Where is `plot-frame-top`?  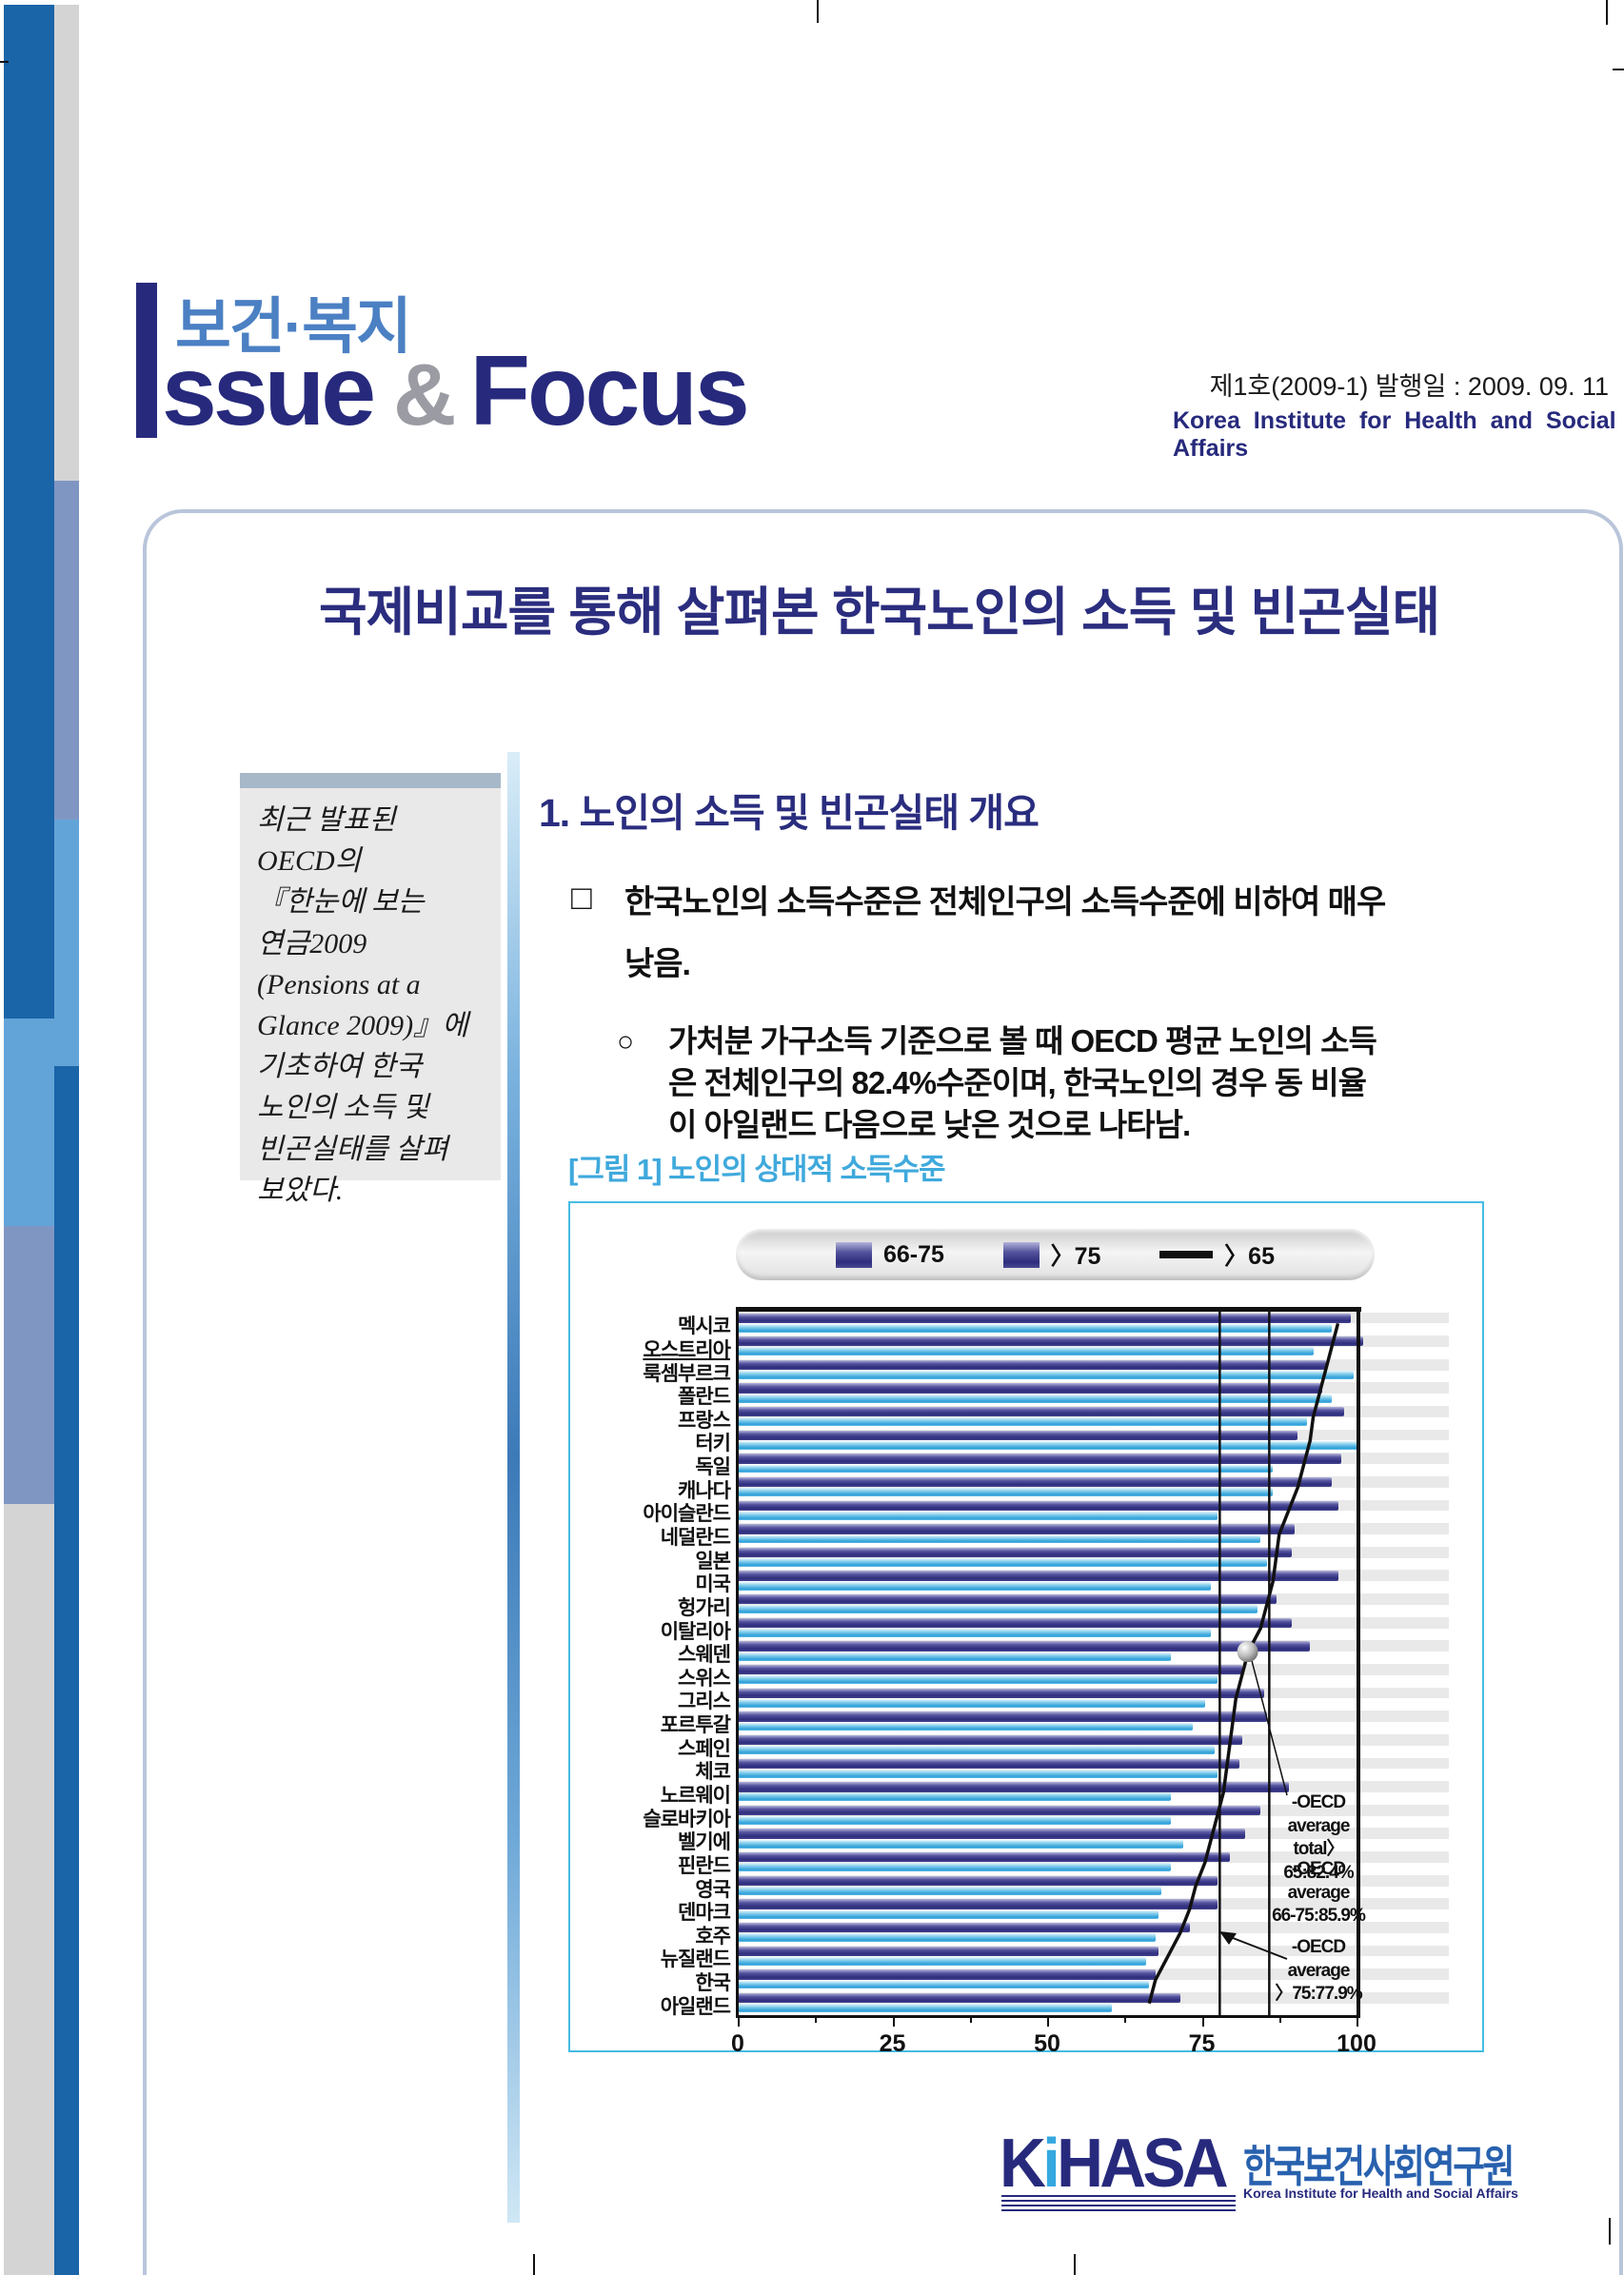
plot-frame-top is located at coordinates (1048, 1309).